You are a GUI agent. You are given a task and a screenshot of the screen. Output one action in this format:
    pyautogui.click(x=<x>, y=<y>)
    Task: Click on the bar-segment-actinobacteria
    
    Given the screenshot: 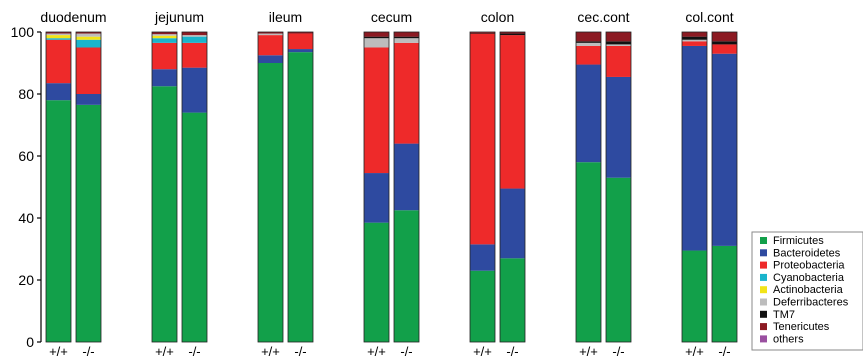 What is the action you would take?
    pyautogui.click(x=164, y=37)
    